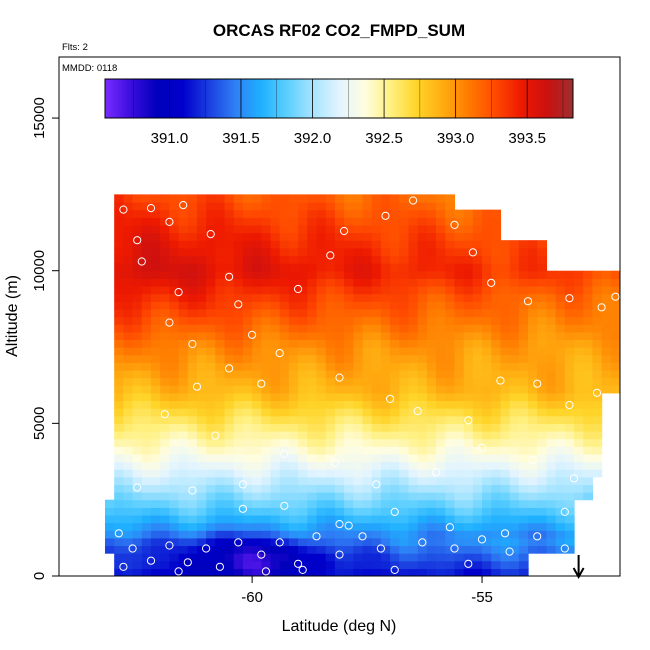  I want to click on colorbar-tick-label: 391.5, so click(241, 138).